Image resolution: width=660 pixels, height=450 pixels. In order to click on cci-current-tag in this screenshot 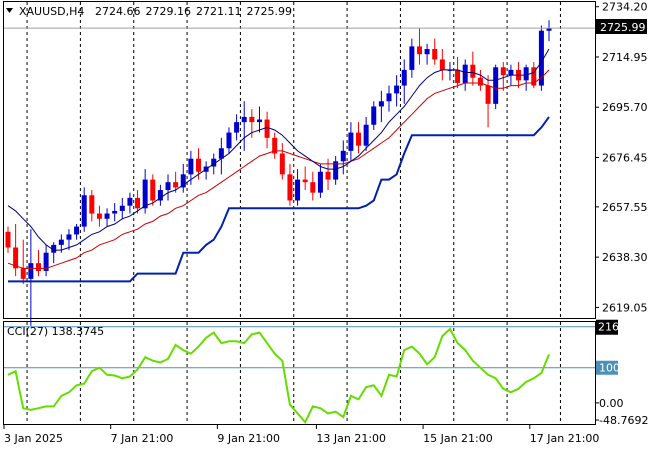, I will do `click(607, 327)`.